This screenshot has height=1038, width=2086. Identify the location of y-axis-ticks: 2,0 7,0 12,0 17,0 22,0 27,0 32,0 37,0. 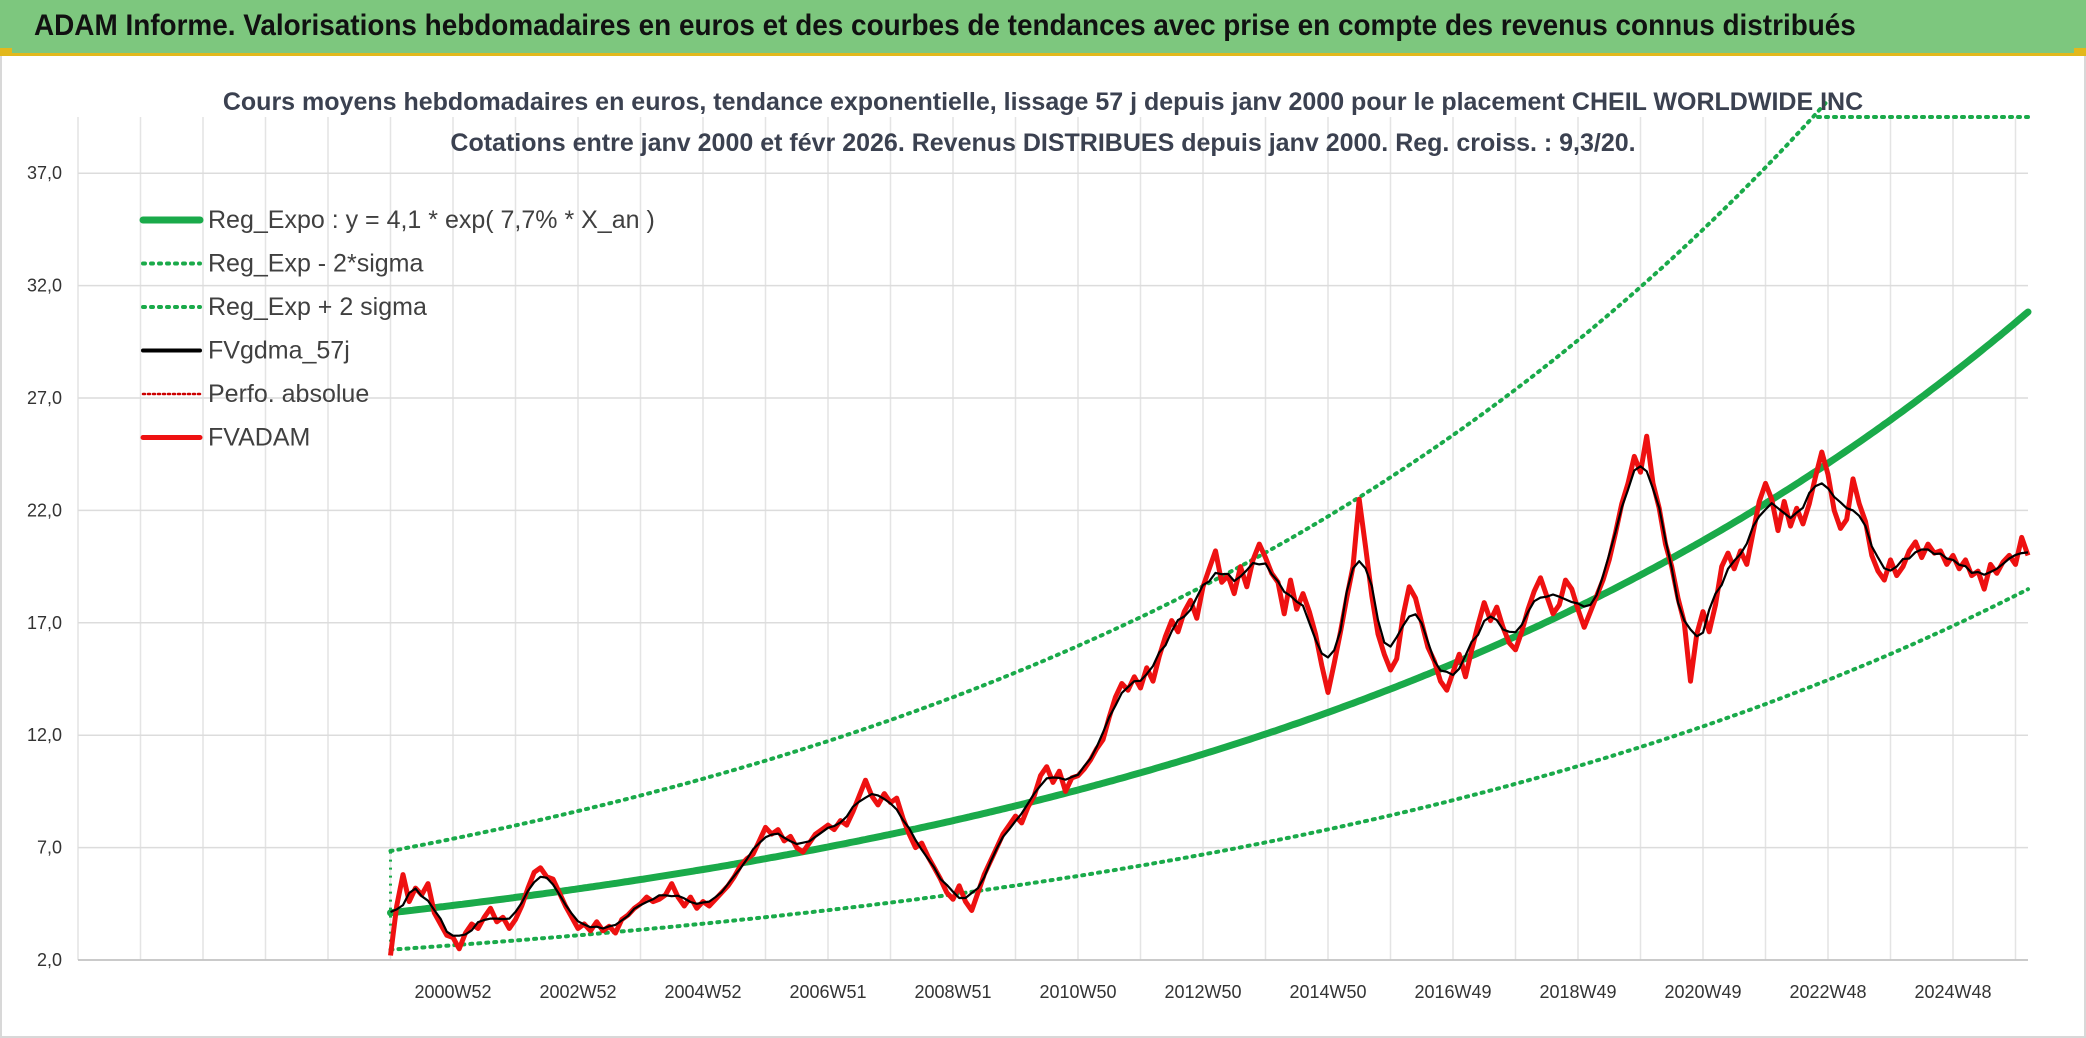
(44, 566).